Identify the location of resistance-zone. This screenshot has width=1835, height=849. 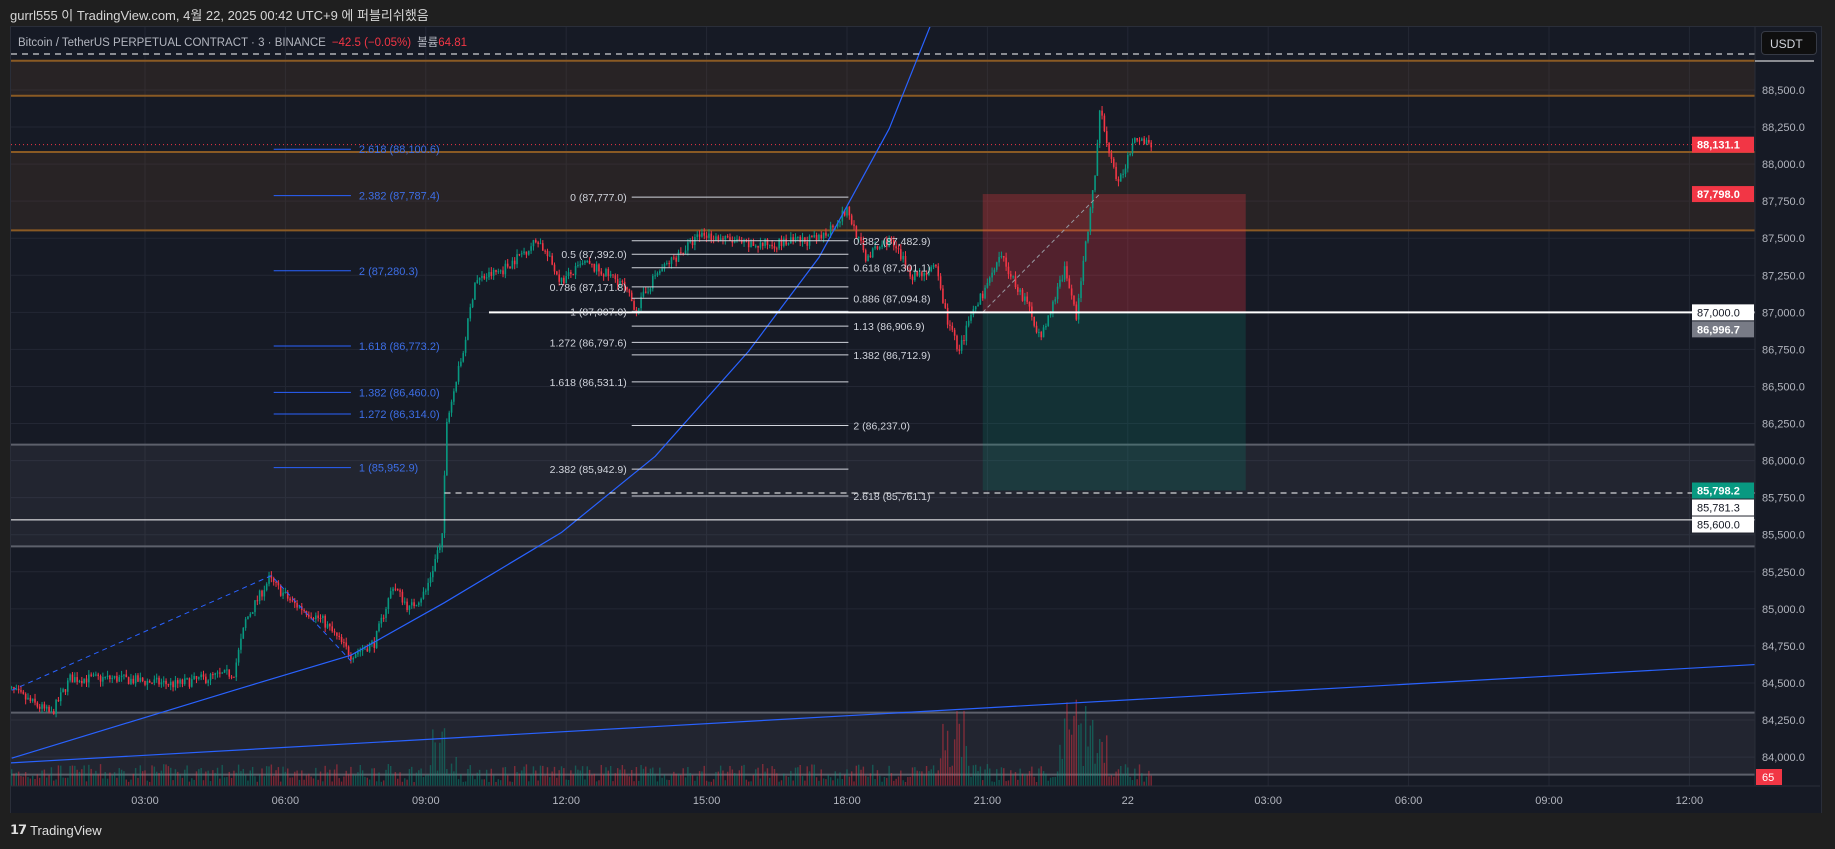
(883, 191).